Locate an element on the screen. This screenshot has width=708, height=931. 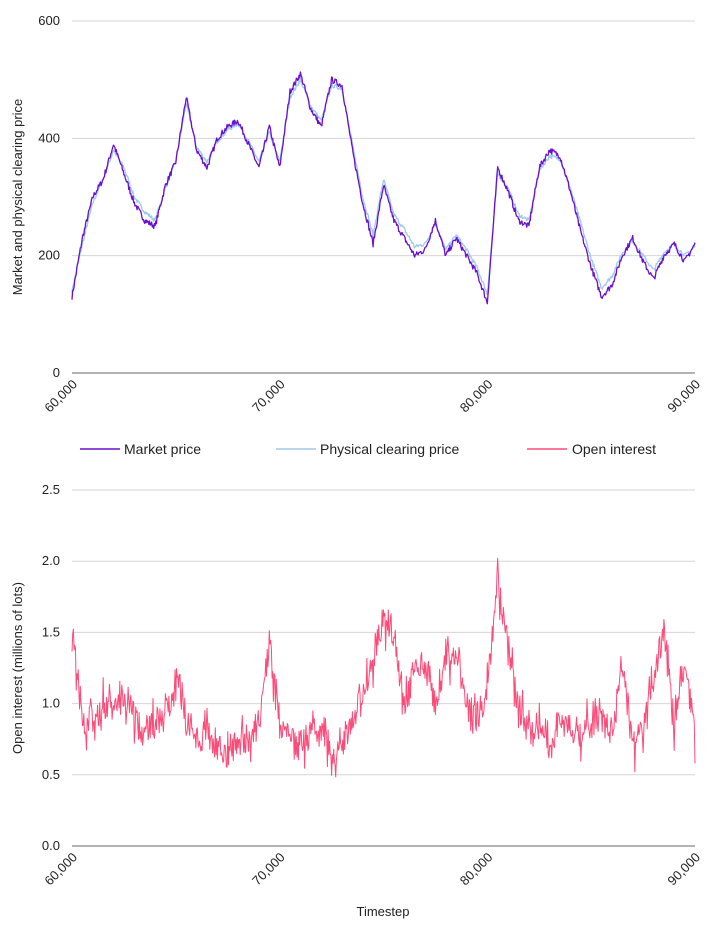
open-interest-chart-y-tick-label: 1.0 is located at coordinates (51, 703).